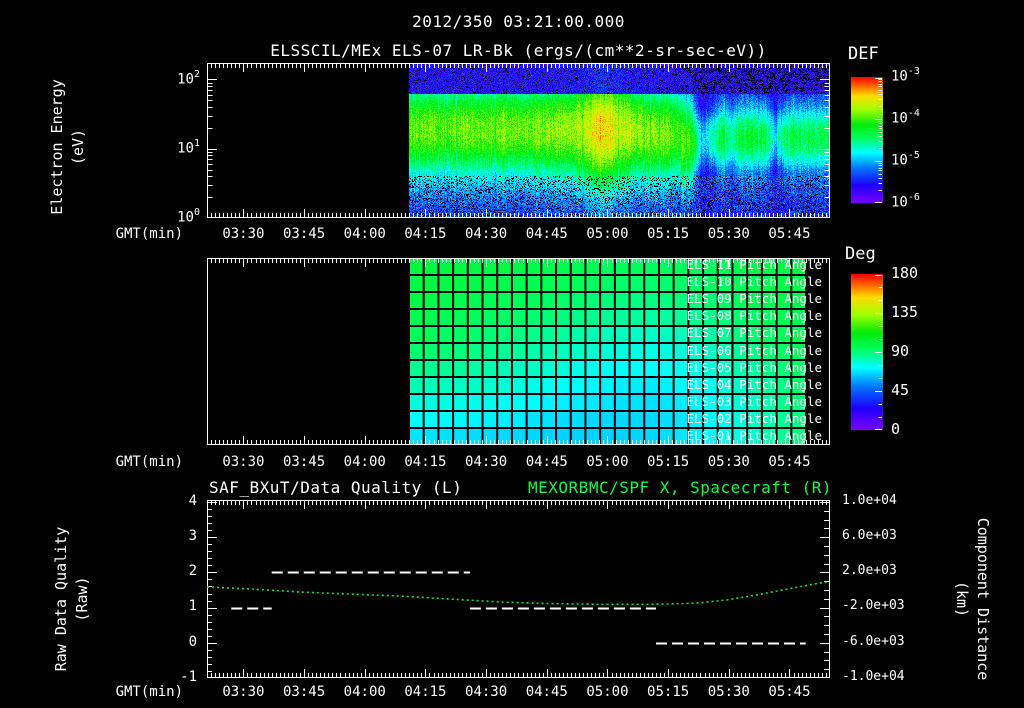  Describe the element at coordinates (905, 75) in the screenshot. I see `def-colorbar-tick-0: 10⁻³` at that location.